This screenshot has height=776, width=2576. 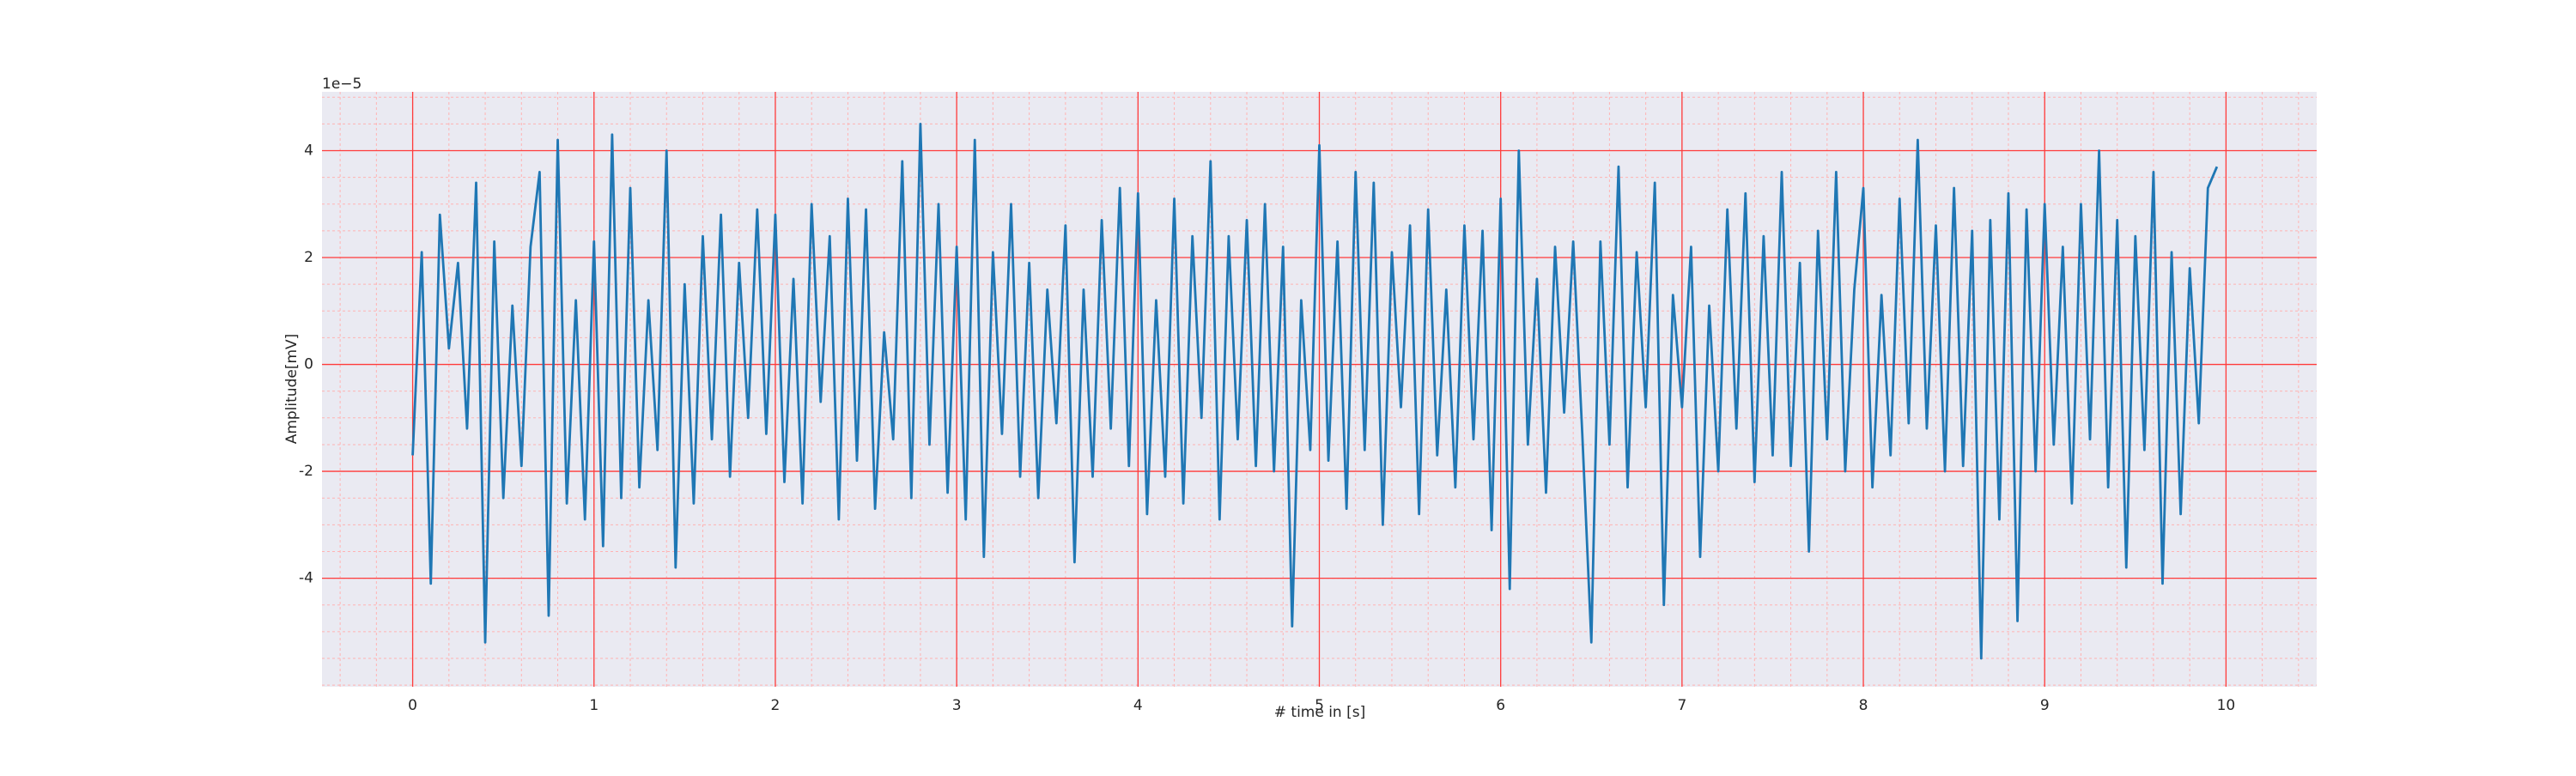 I want to click on x-tick-label: 0, so click(x=412, y=705).